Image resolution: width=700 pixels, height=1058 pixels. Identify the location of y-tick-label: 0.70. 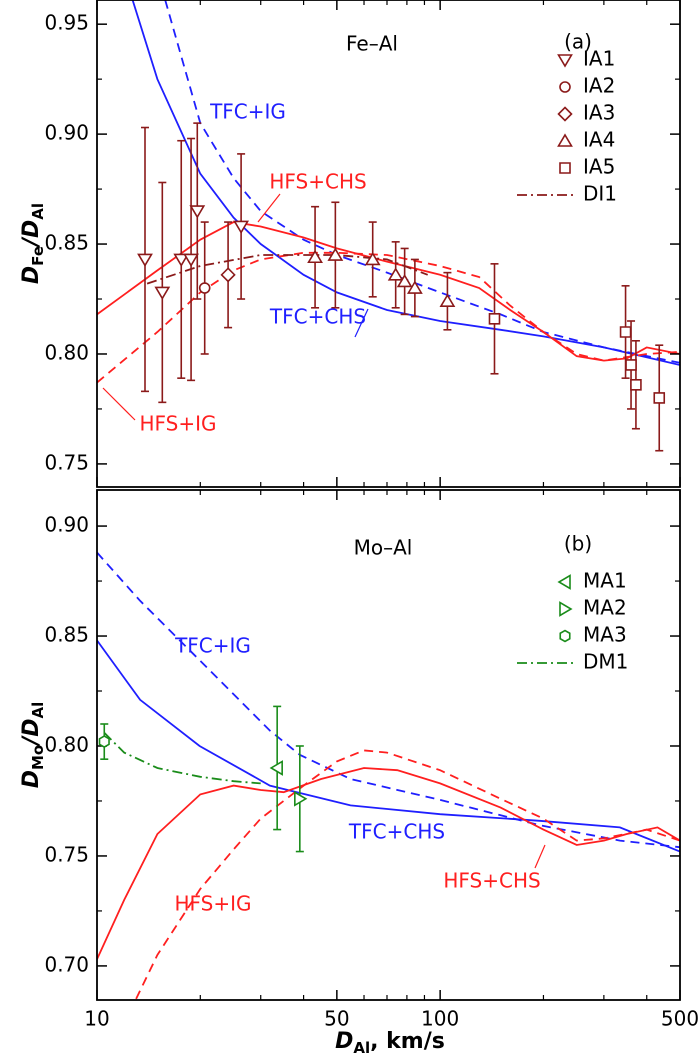
(66, 964).